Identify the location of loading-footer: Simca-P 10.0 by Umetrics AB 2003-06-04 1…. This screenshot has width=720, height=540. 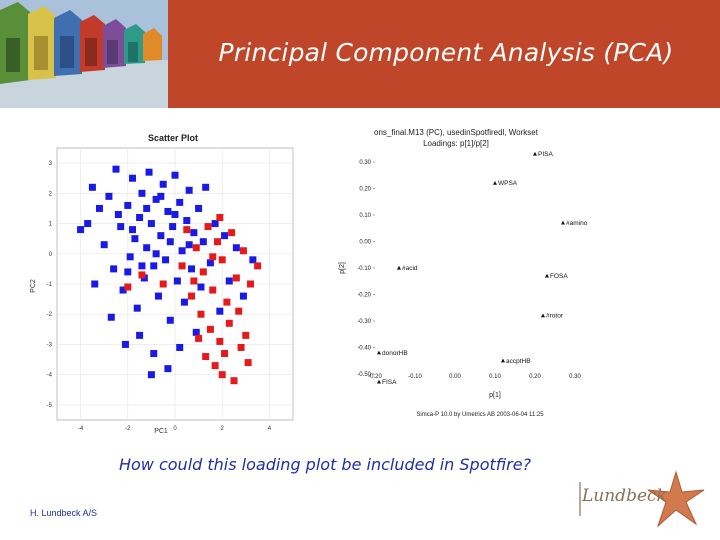
(480, 415).